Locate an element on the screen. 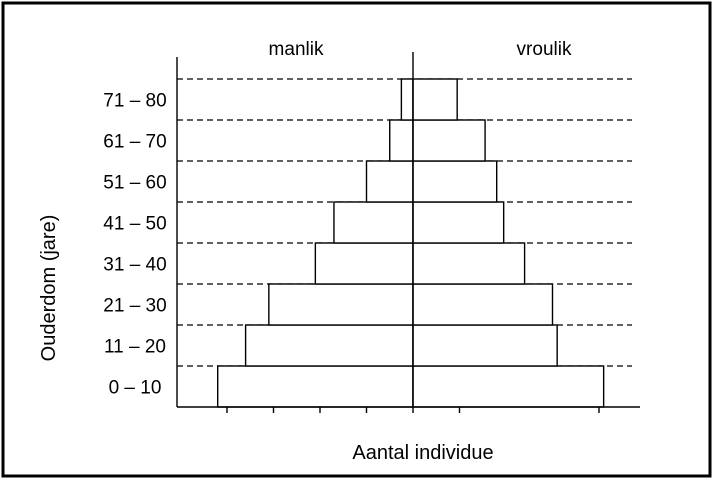 Image resolution: width=715 pixels, height=485 pixels. category-label: 21 – 30 is located at coordinates (134, 306).